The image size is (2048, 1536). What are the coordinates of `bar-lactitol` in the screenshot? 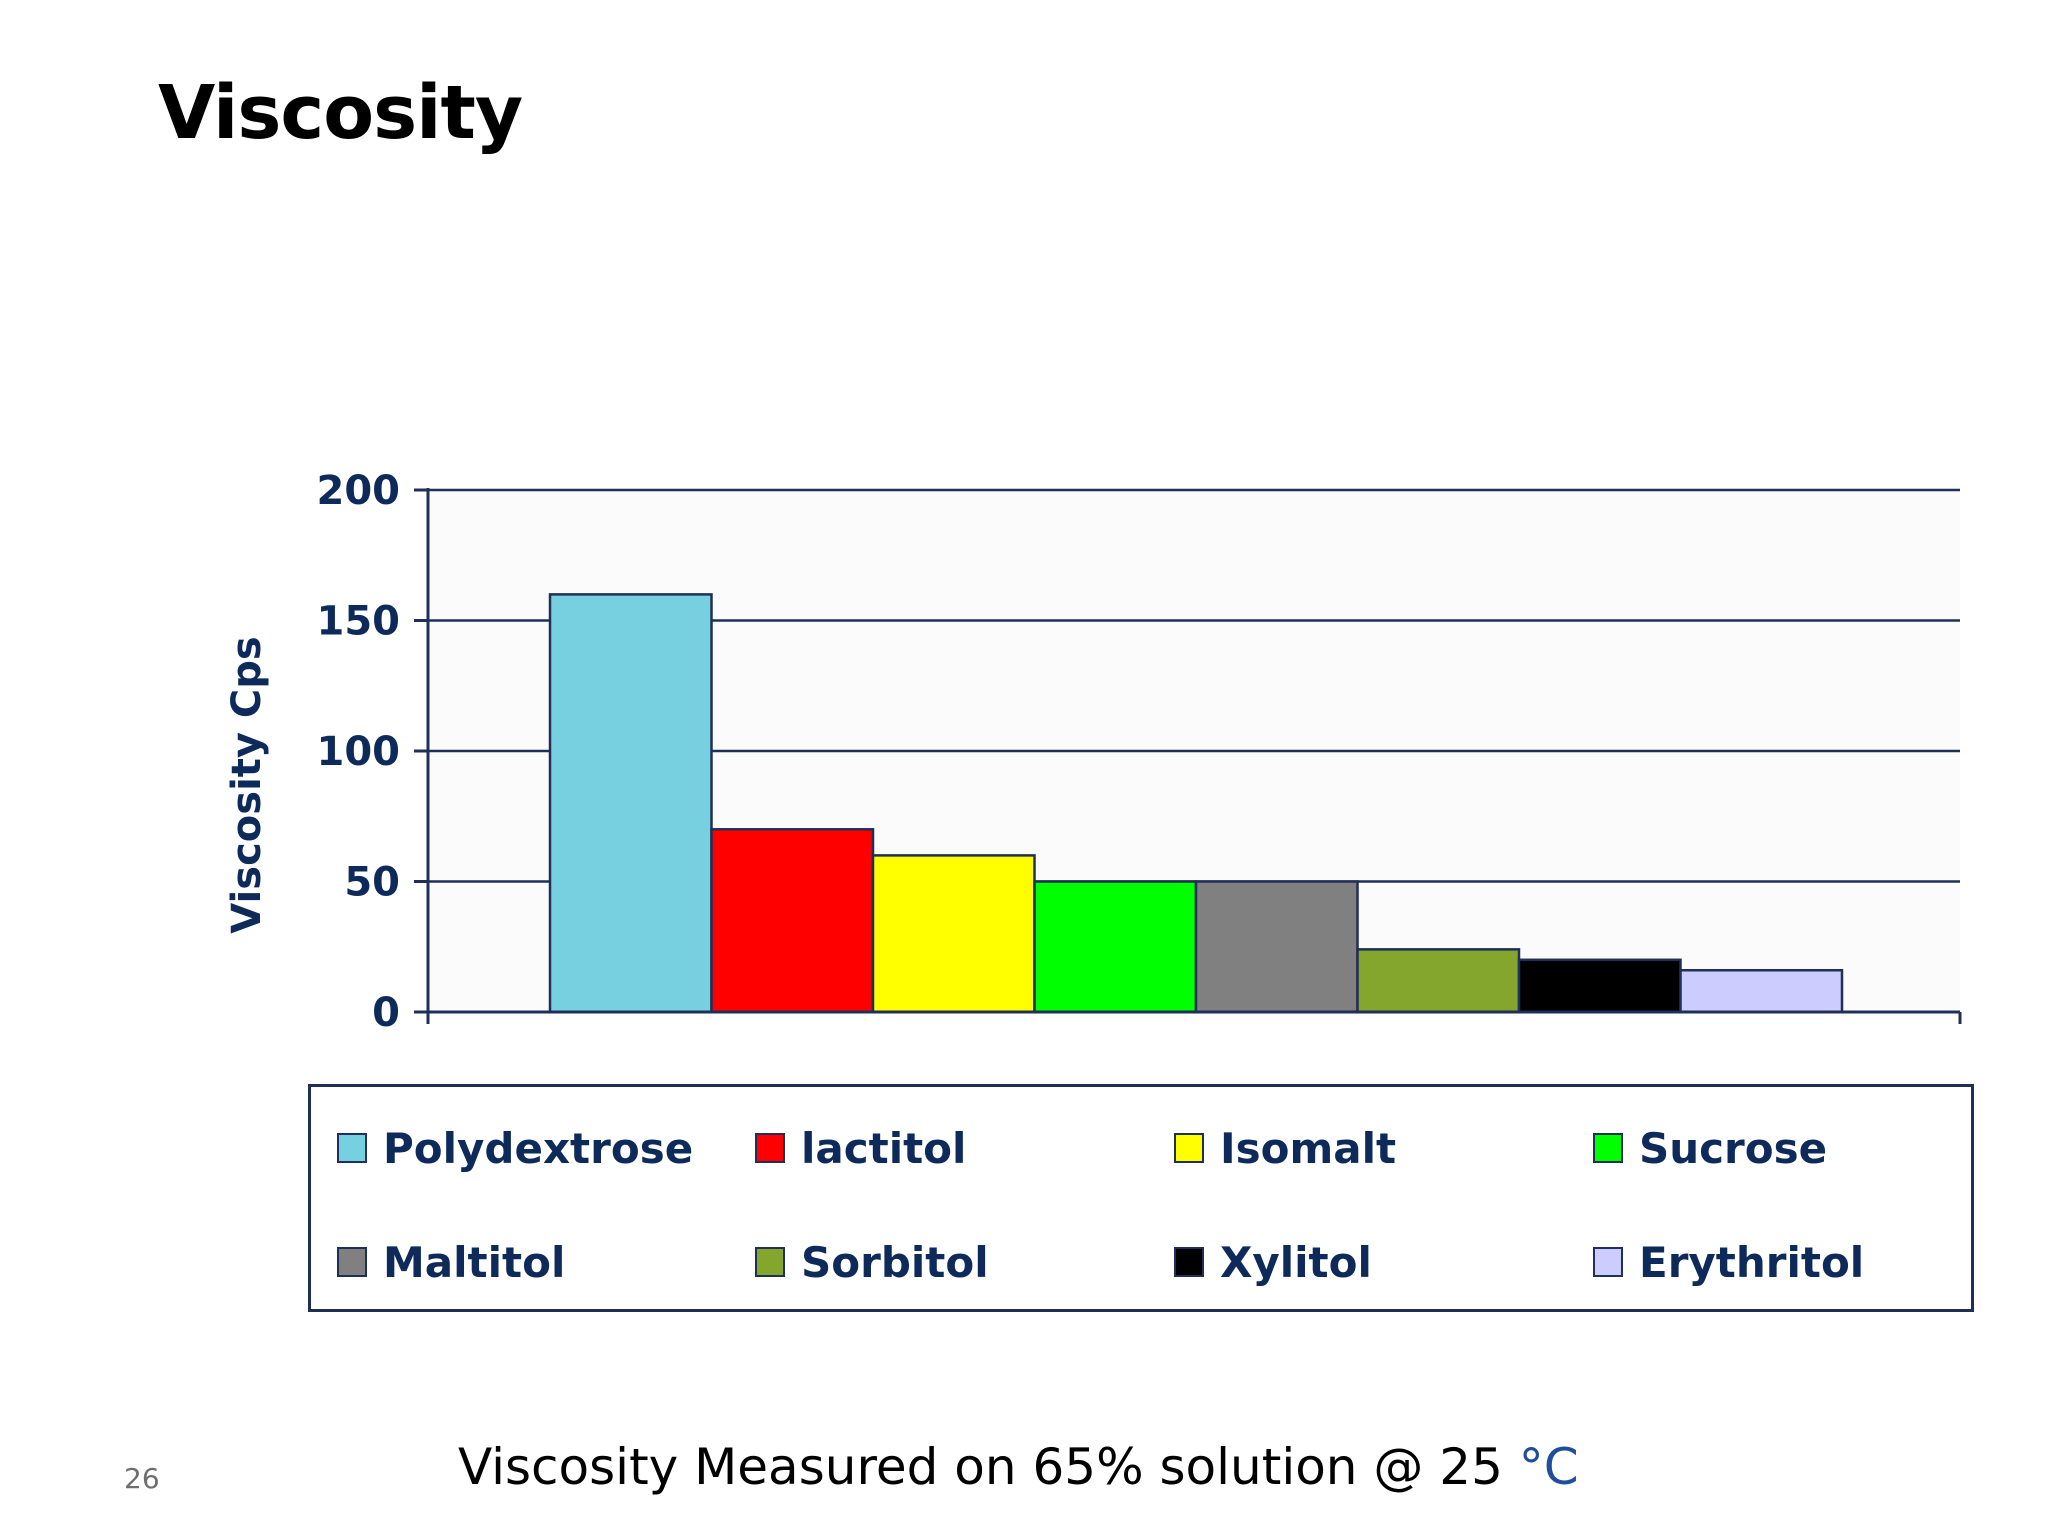 It's located at (792, 921).